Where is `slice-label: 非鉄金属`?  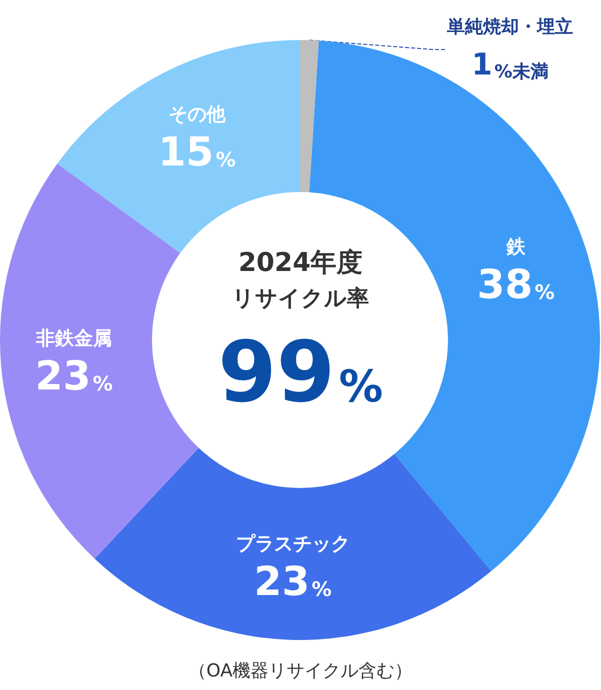
slice-label: 非鉄金属 is located at coordinates (73, 338).